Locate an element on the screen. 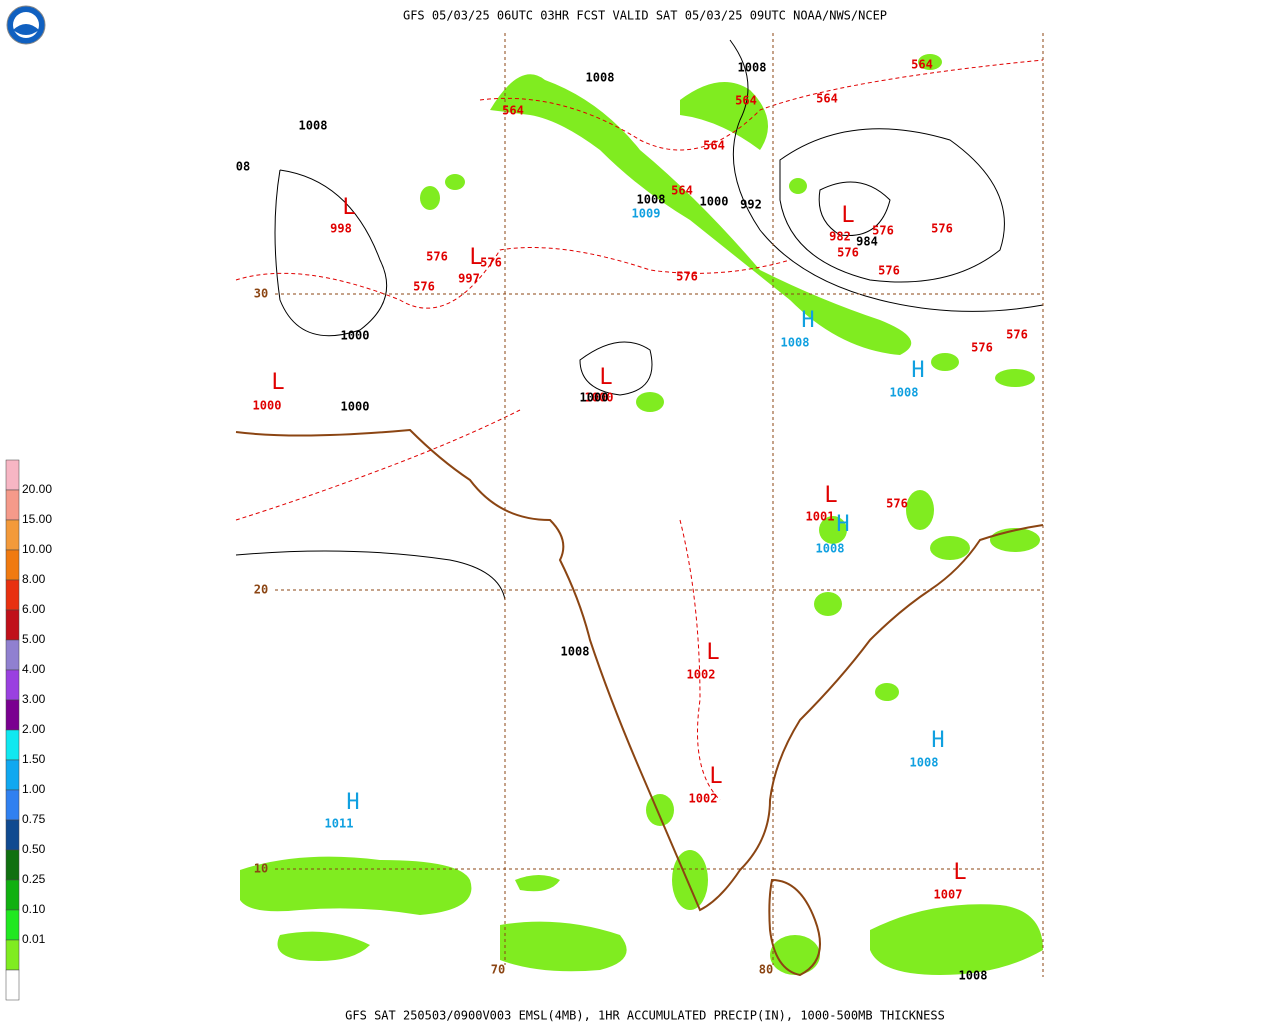 The image size is (1280, 1028). high-pressure: 1009 is located at coordinates (646, 214).